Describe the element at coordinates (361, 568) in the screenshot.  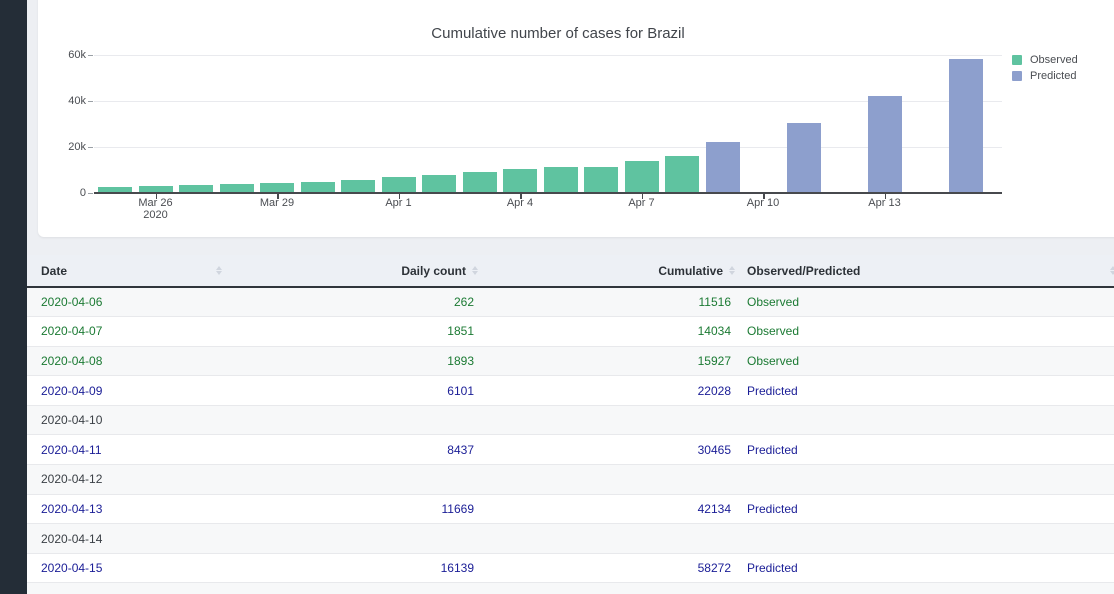
I see `cell-daily-count: 16139` at that location.